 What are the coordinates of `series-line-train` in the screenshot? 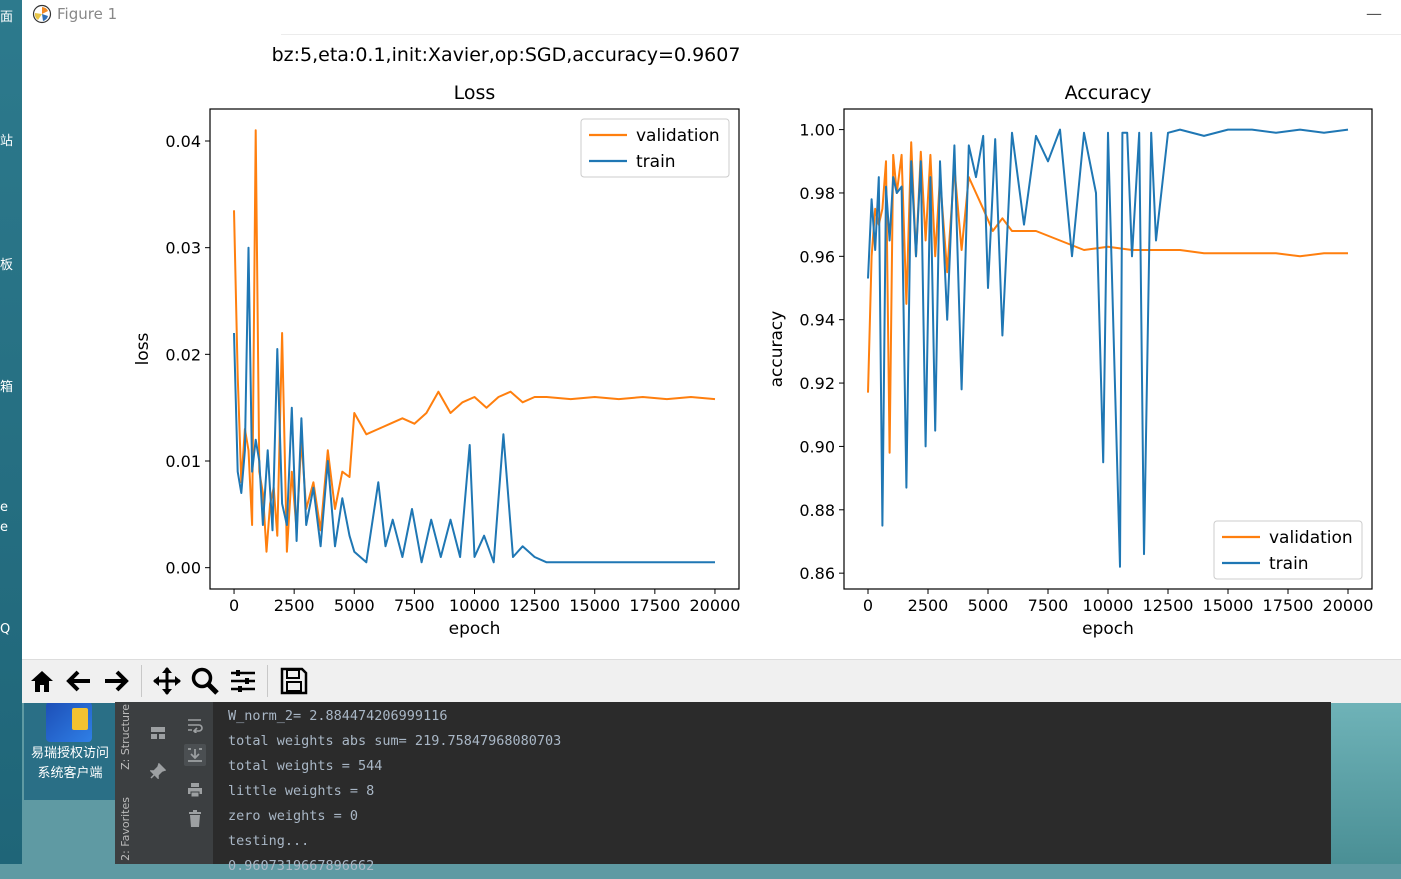 It's located at (474, 405).